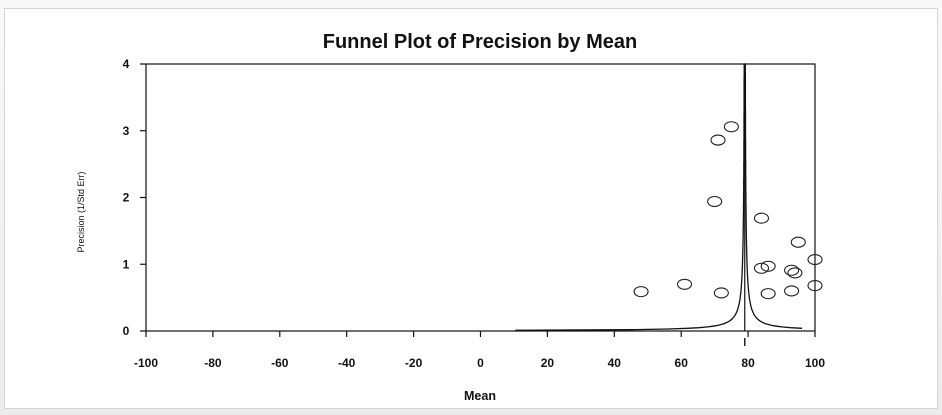 The height and width of the screenshot is (415, 942). I want to click on x-tick-label: 20, so click(548, 363).